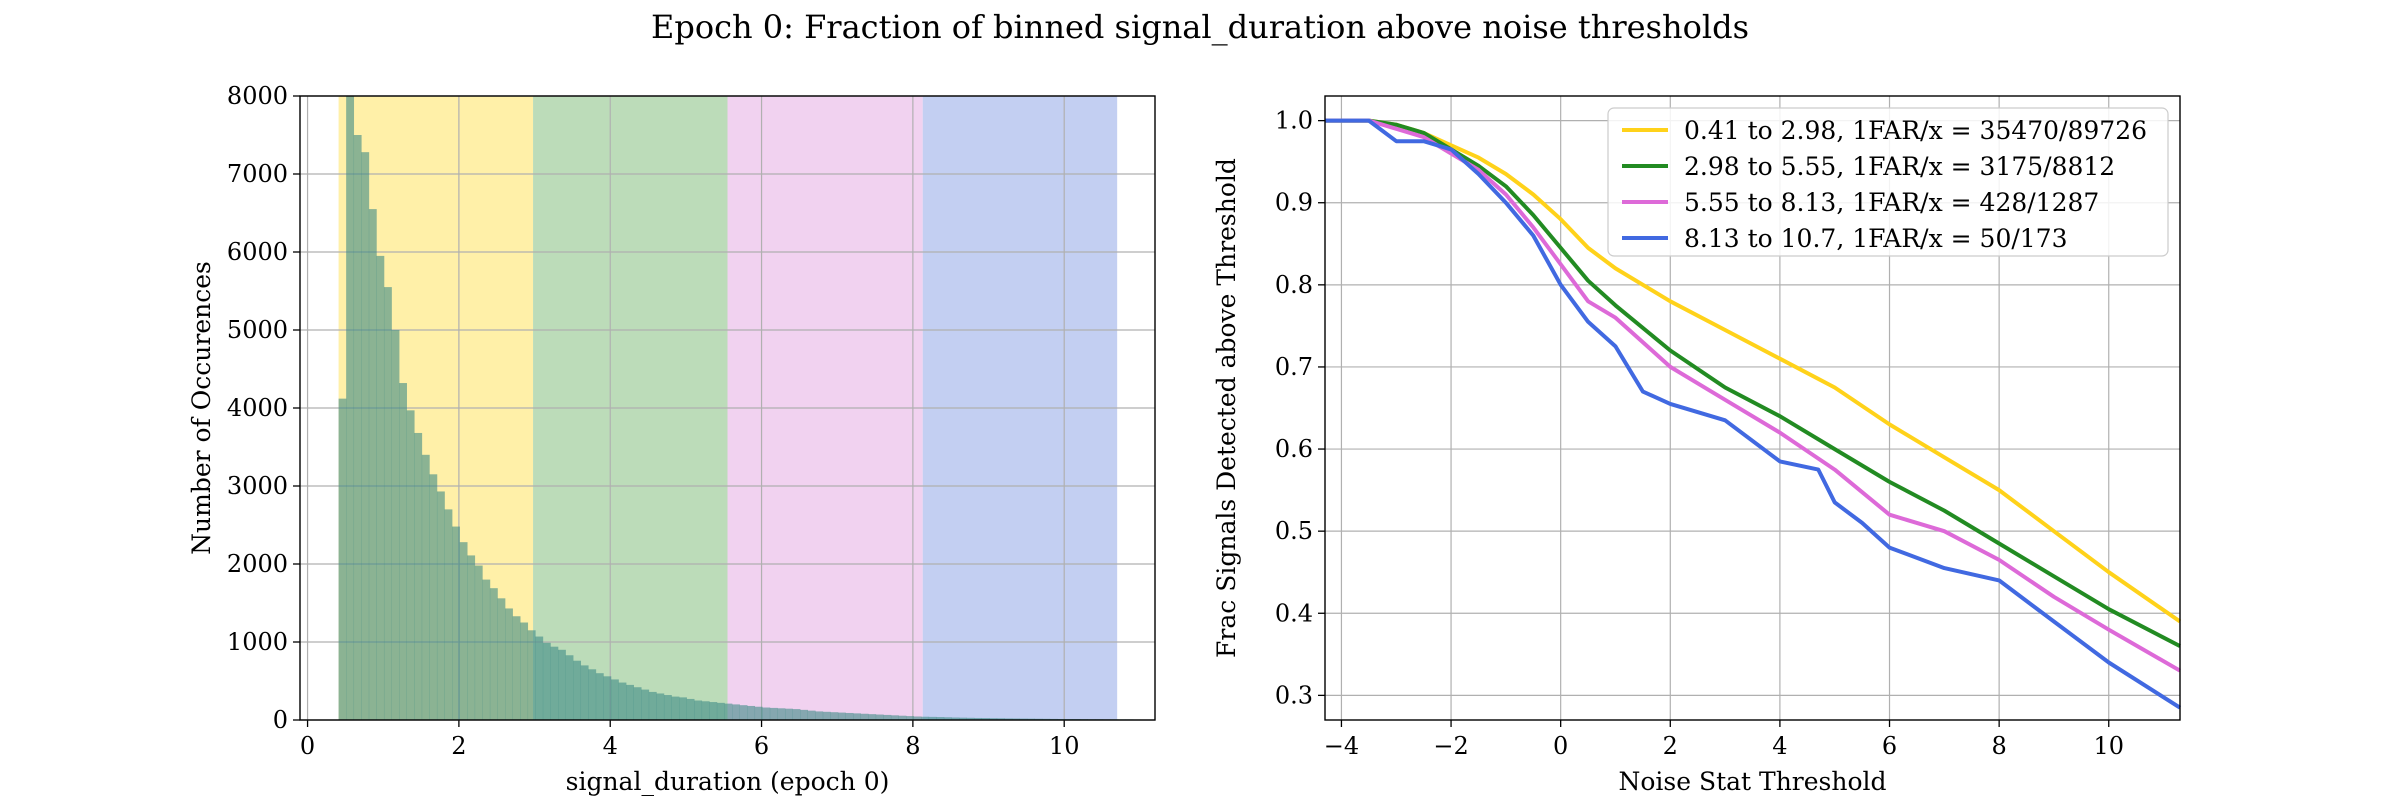 The width and height of the screenshot is (2400, 800). Describe the element at coordinates (1294, 695) in the screenshot. I see `y-tick-label: 0.3` at that location.